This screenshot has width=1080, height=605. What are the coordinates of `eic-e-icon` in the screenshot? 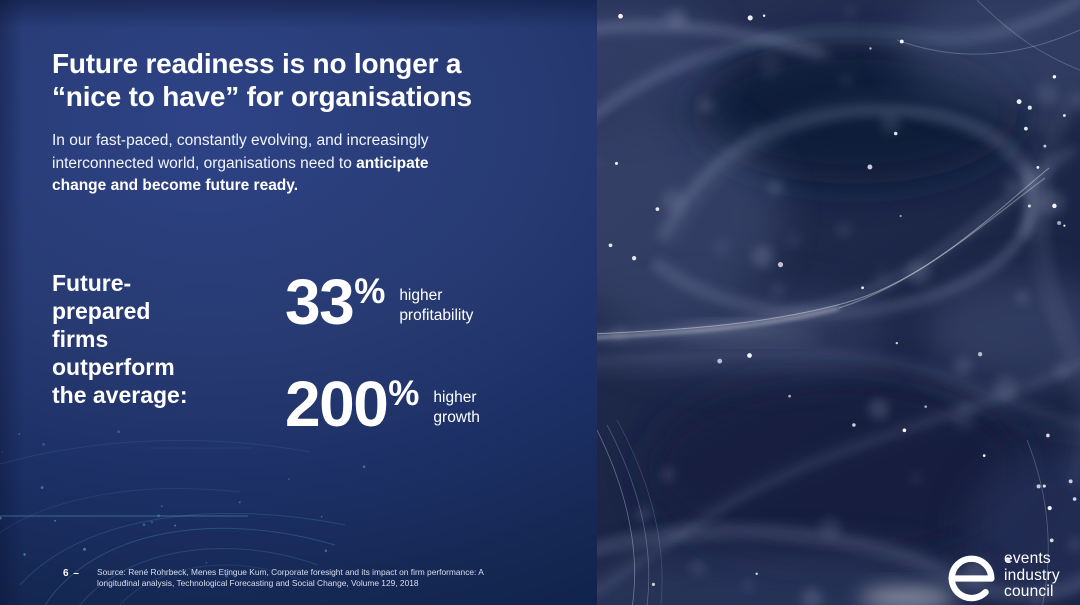 It's located at (971, 578).